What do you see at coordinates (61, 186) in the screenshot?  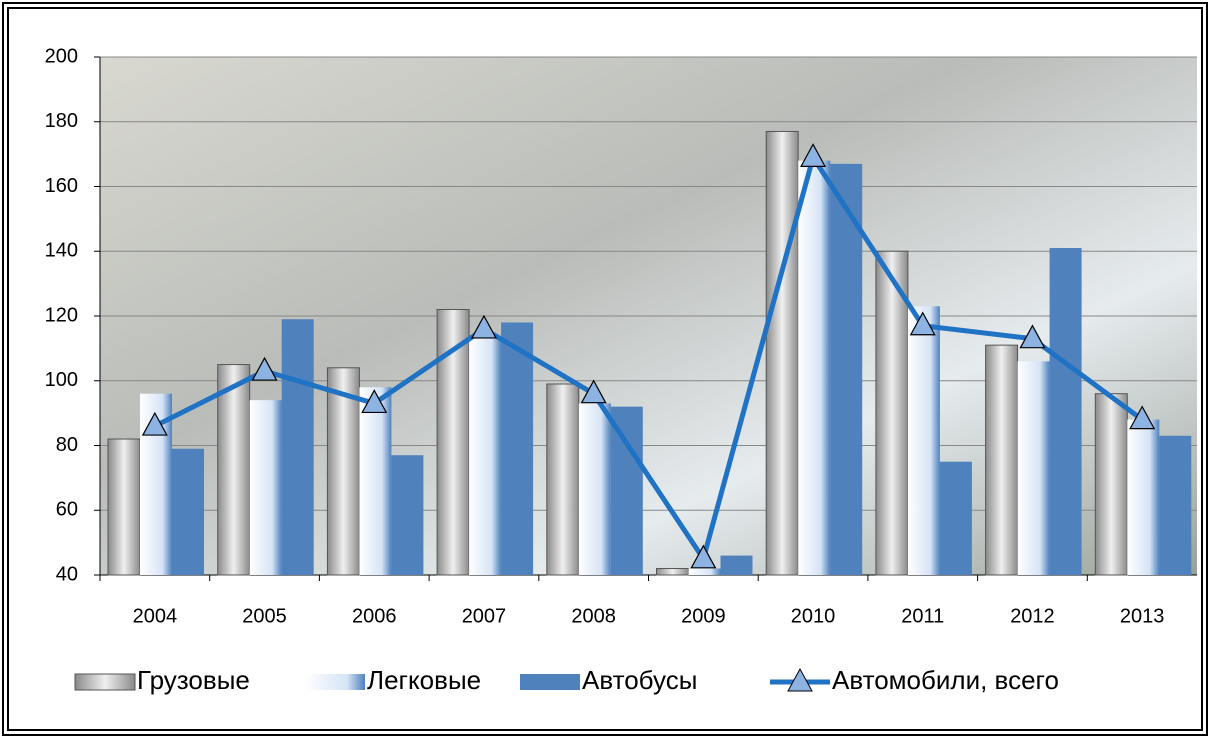 I see `y-tick-label: 160` at bounding box center [61, 186].